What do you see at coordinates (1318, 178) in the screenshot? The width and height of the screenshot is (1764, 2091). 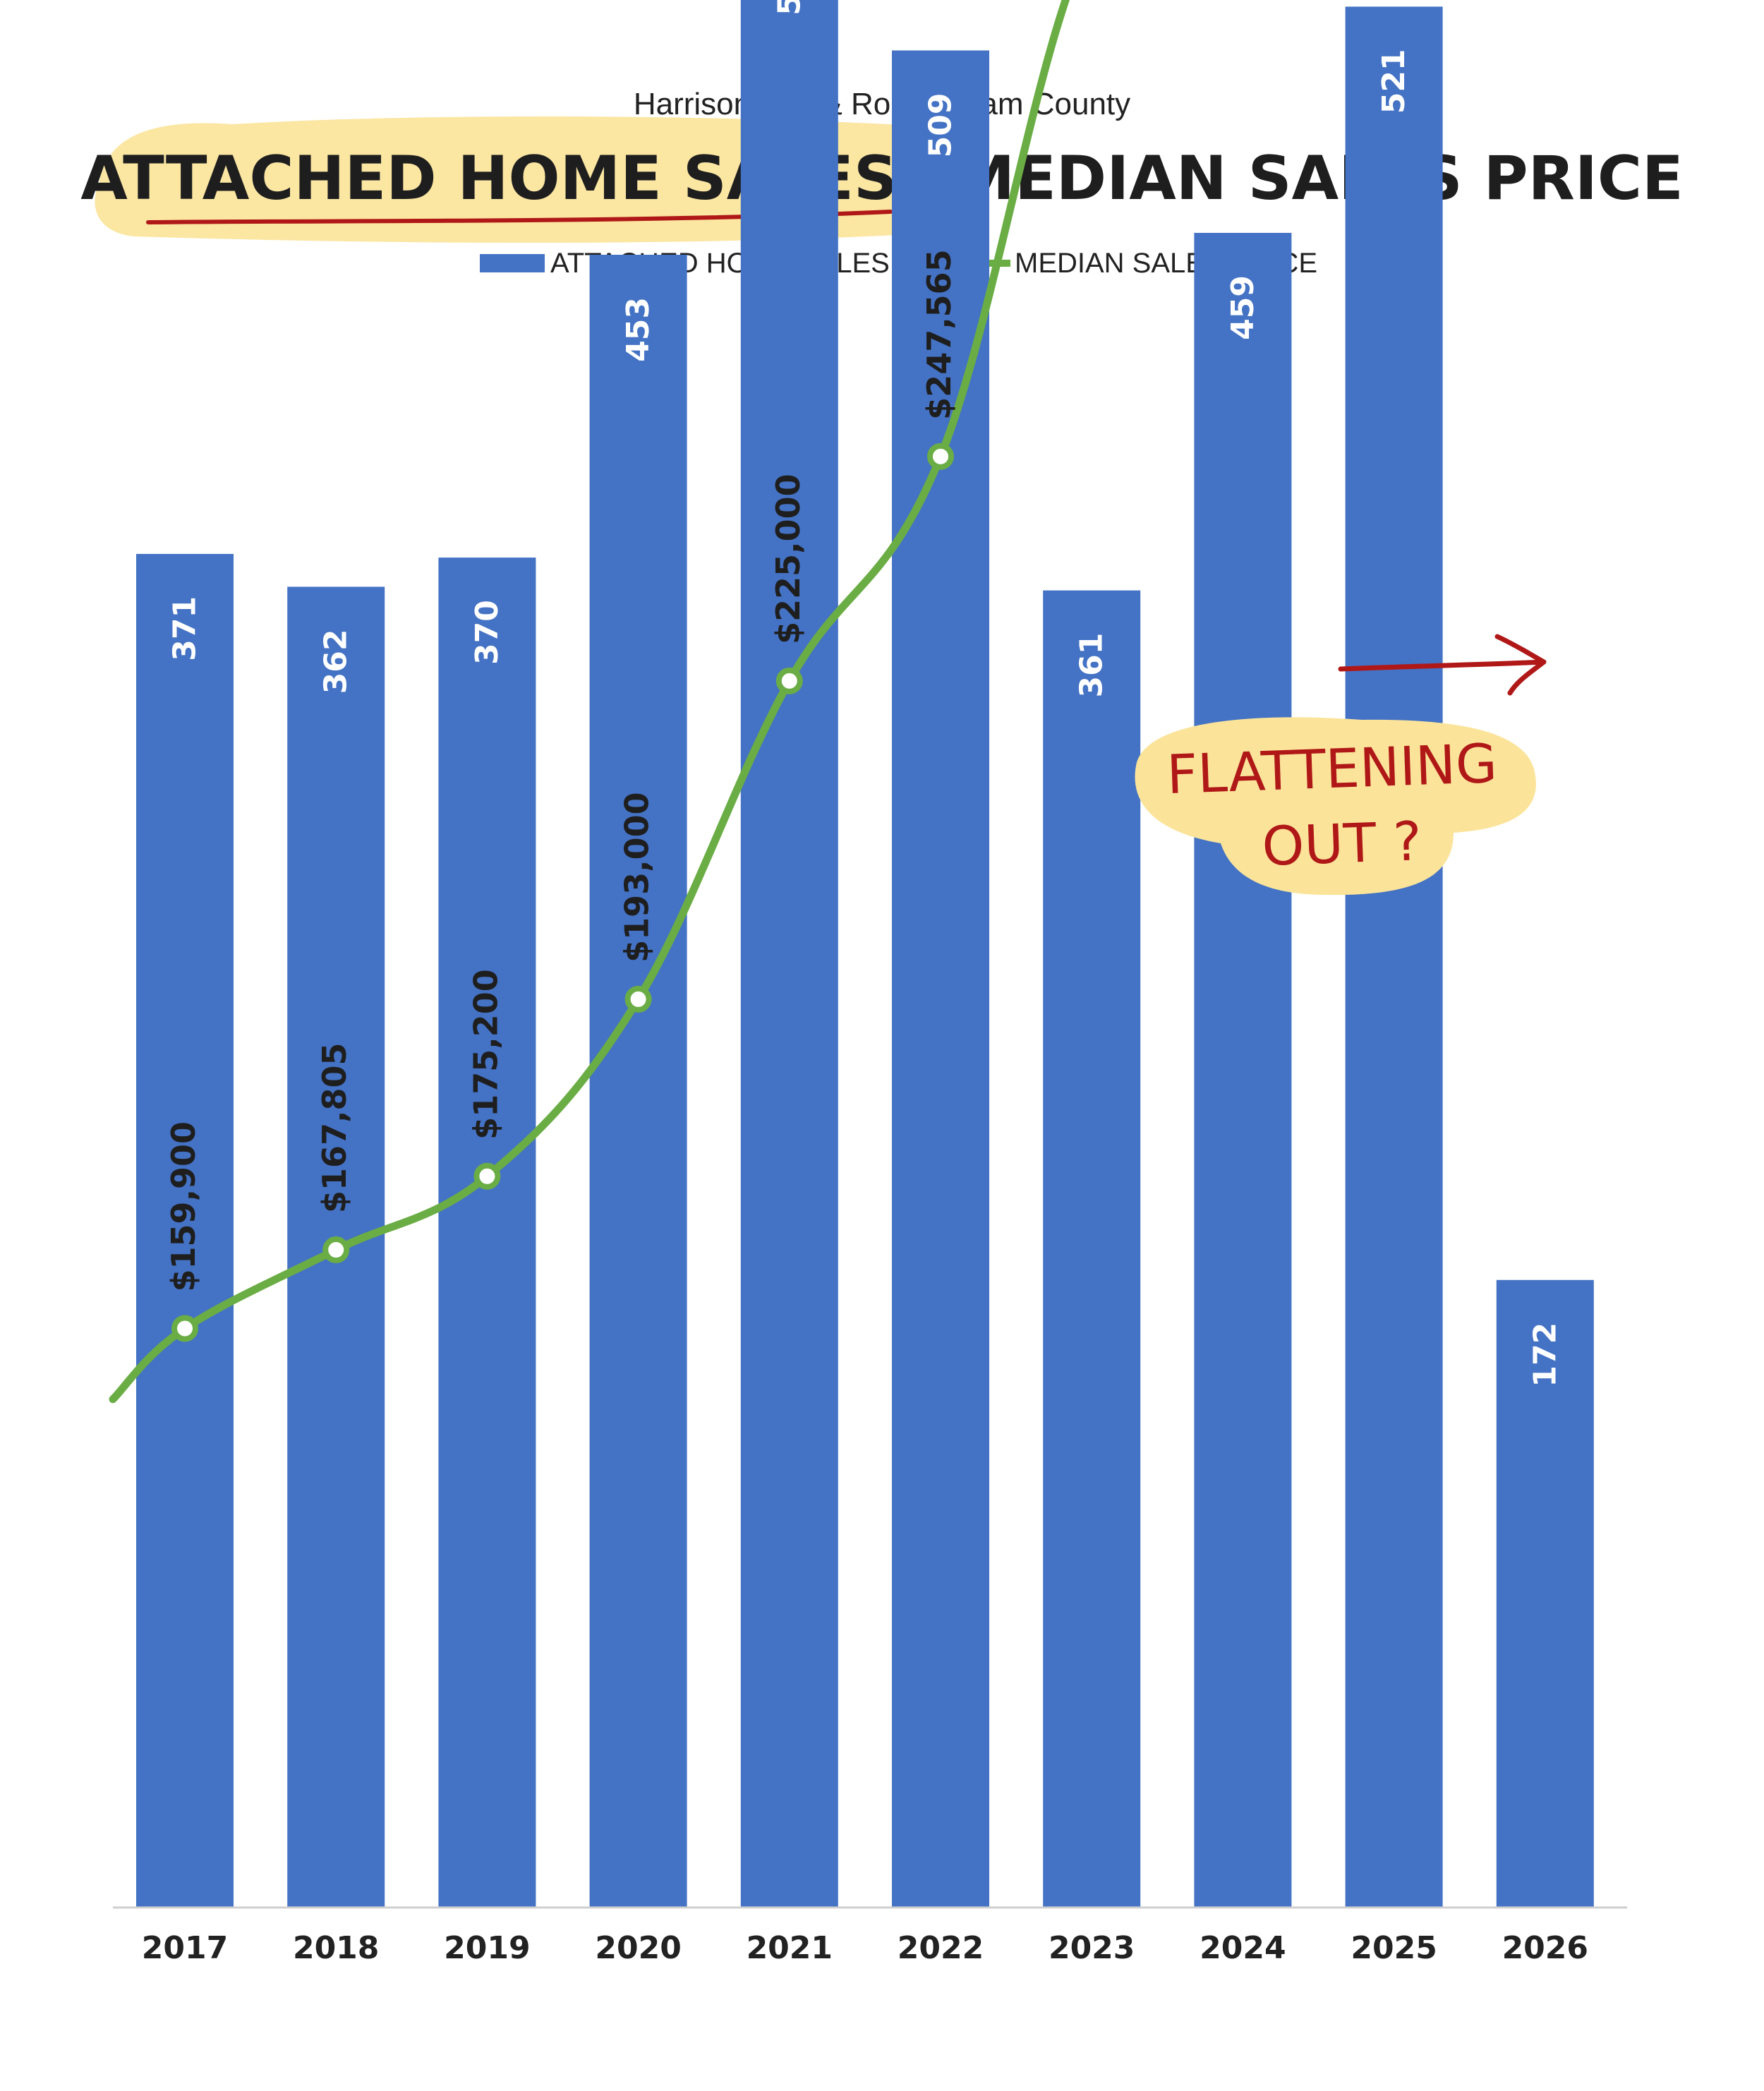 I see `chart-title-part2: MEDIAN SALES PRICE` at bounding box center [1318, 178].